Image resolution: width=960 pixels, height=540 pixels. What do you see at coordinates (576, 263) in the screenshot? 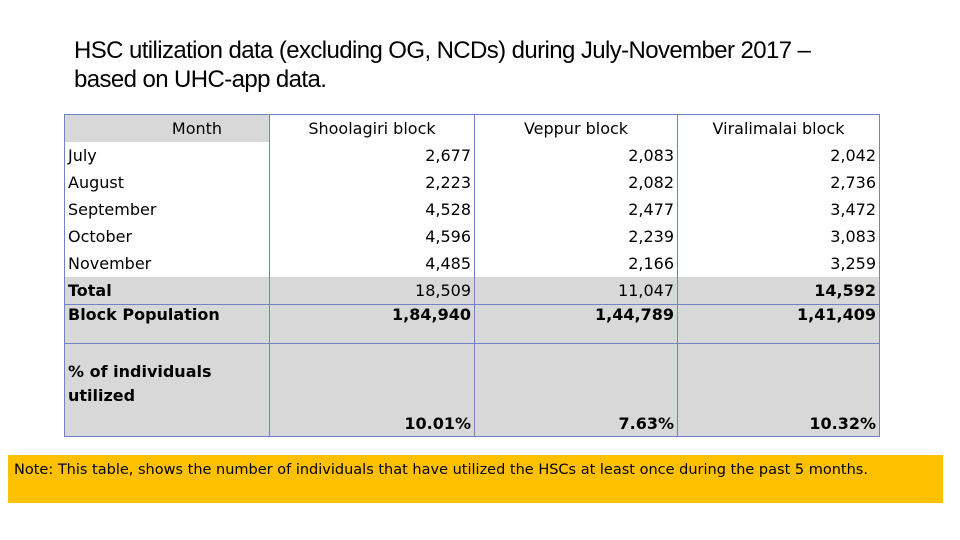
I see `veppur-november: 2,166` at bounding box center [576, 263].